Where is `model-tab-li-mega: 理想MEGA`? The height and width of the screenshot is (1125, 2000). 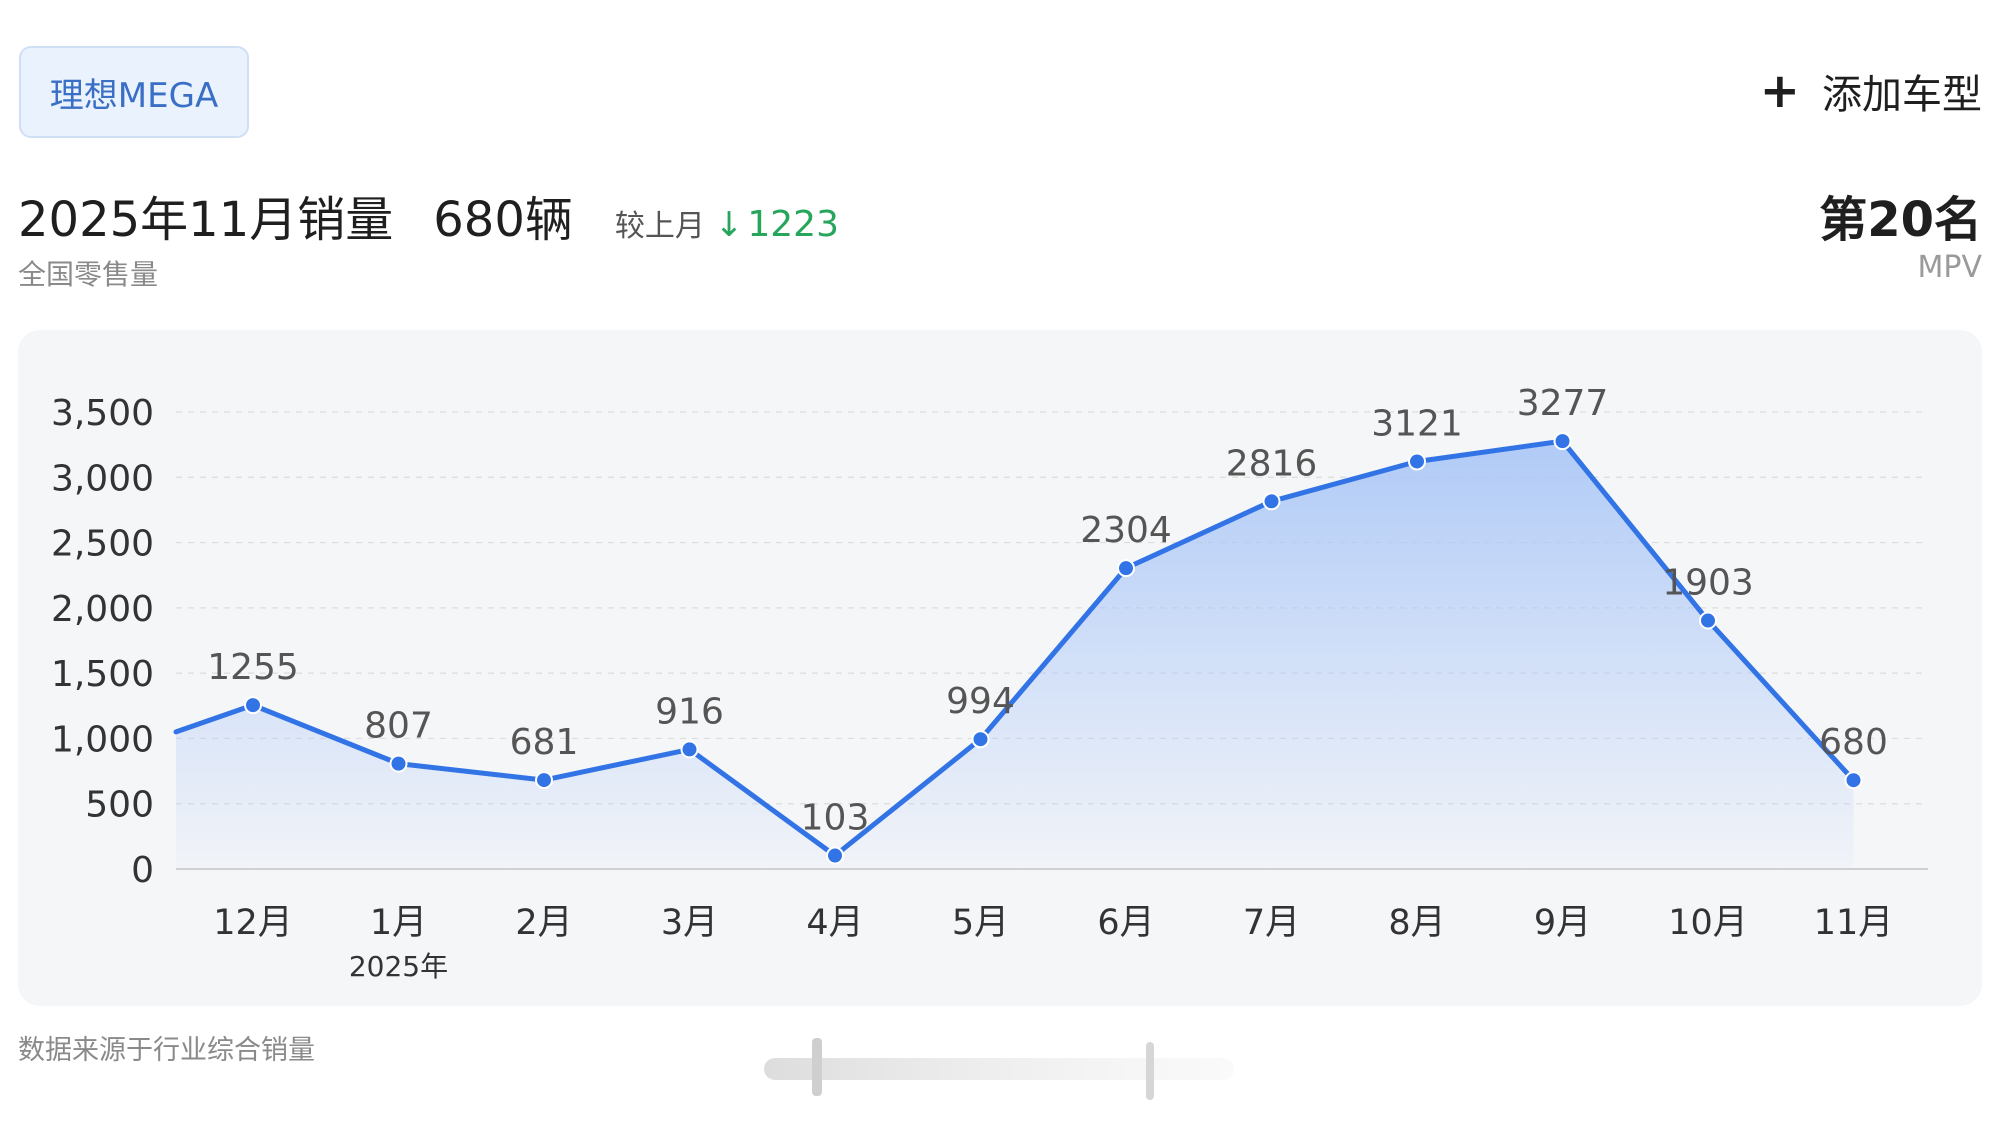 model-tab-li-mega: 理想MEGA is located at coordinates (134, 92).